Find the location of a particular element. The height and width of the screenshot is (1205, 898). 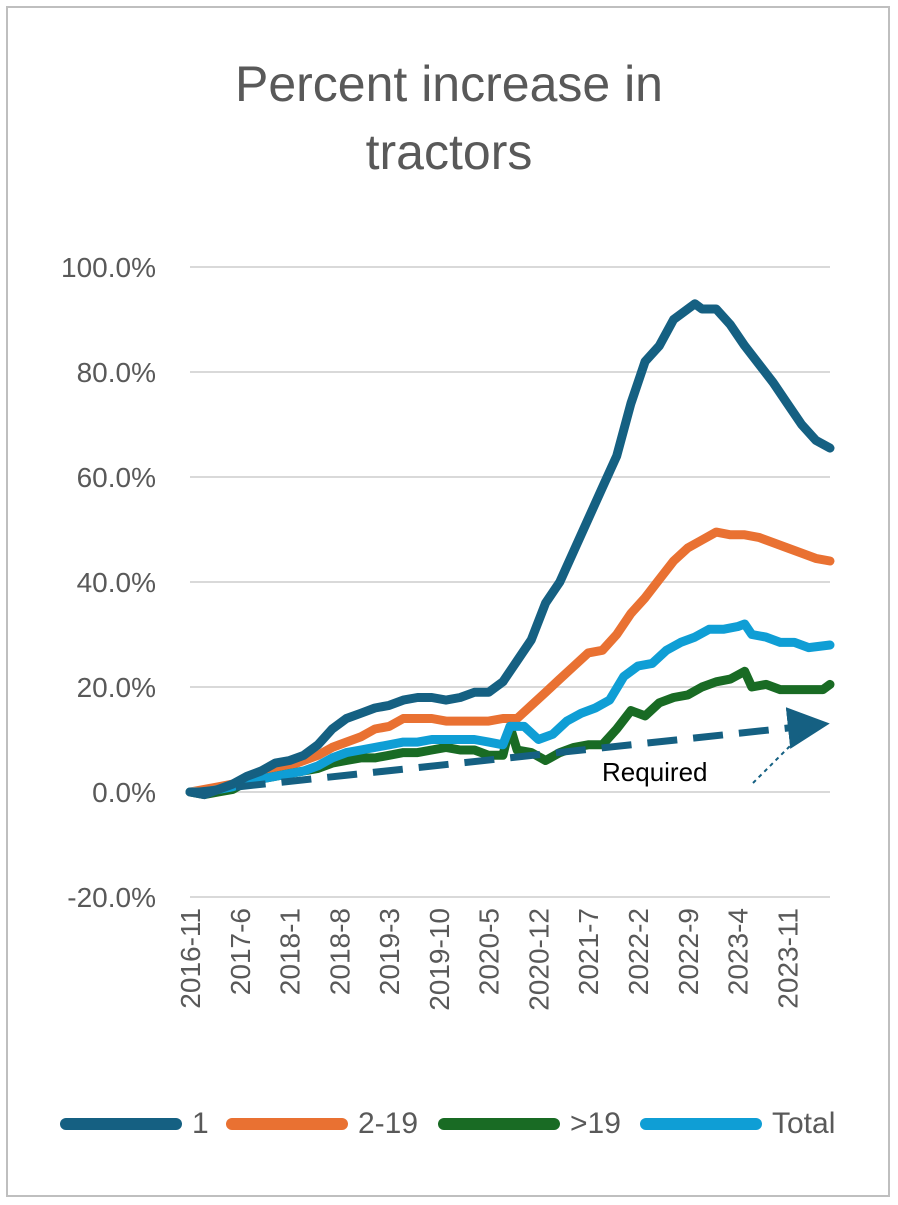

legend-item: 1 is located at coordinates (134, 1124).